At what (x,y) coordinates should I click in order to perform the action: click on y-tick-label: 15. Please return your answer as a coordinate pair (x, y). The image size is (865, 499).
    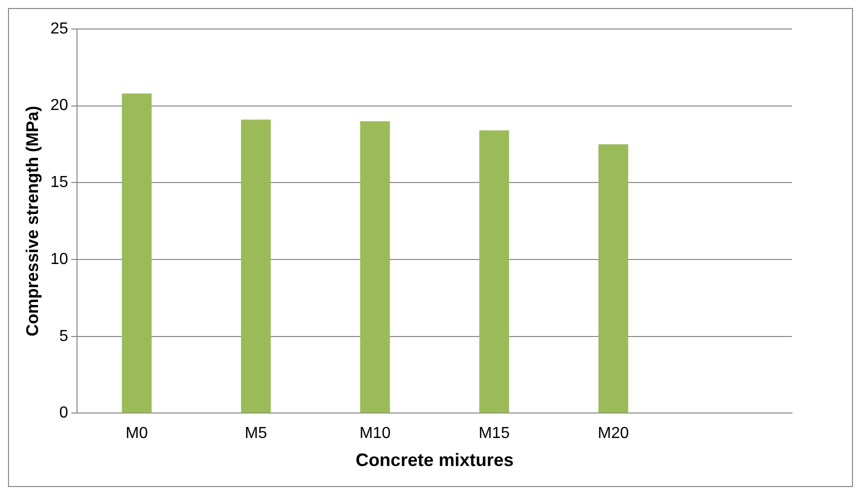
    Looking at the image, I should click on (59, 183).